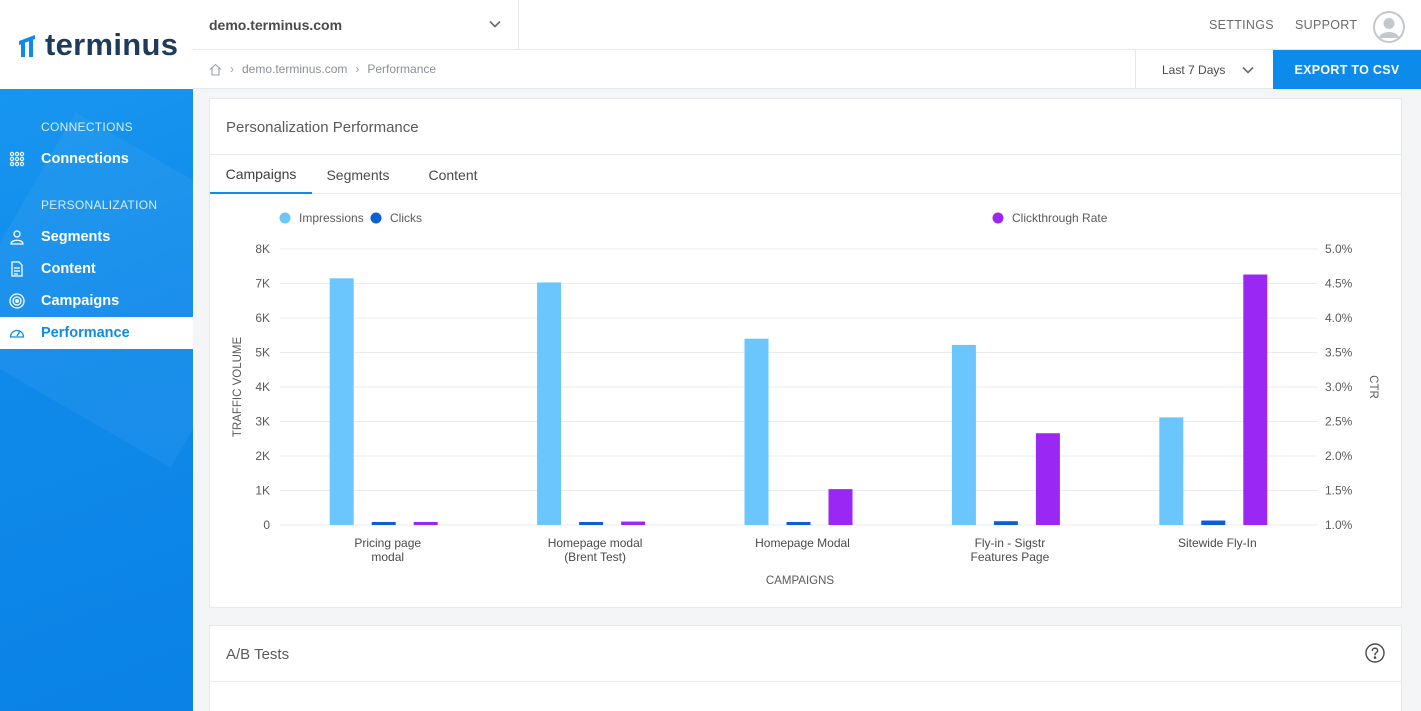 The image size is (1421, 711). What do you see at coordinates (261, 174) in the screenshot?
I see `tab-campaigns: Campaigns` at bounding box center [261, 174].